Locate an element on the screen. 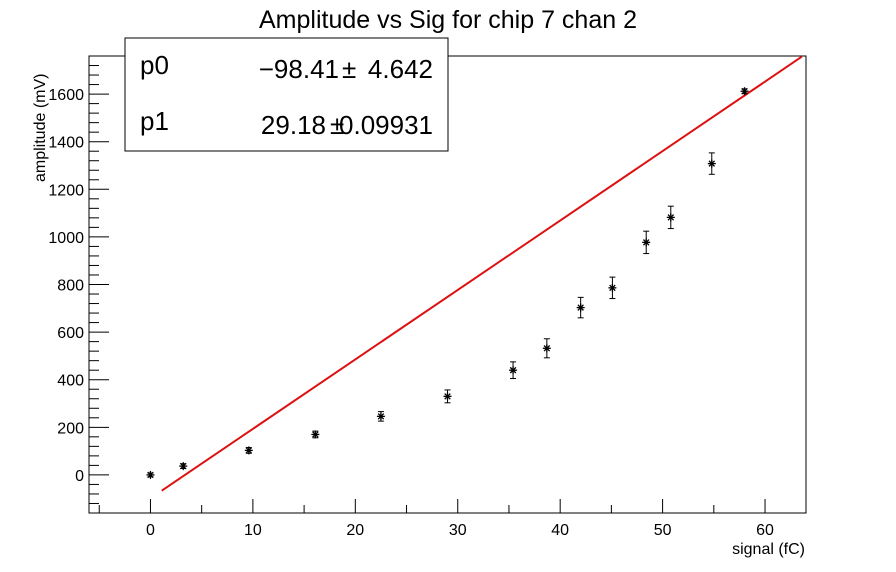  stat-p0-name: p0 is located at coordinates (154, 65).